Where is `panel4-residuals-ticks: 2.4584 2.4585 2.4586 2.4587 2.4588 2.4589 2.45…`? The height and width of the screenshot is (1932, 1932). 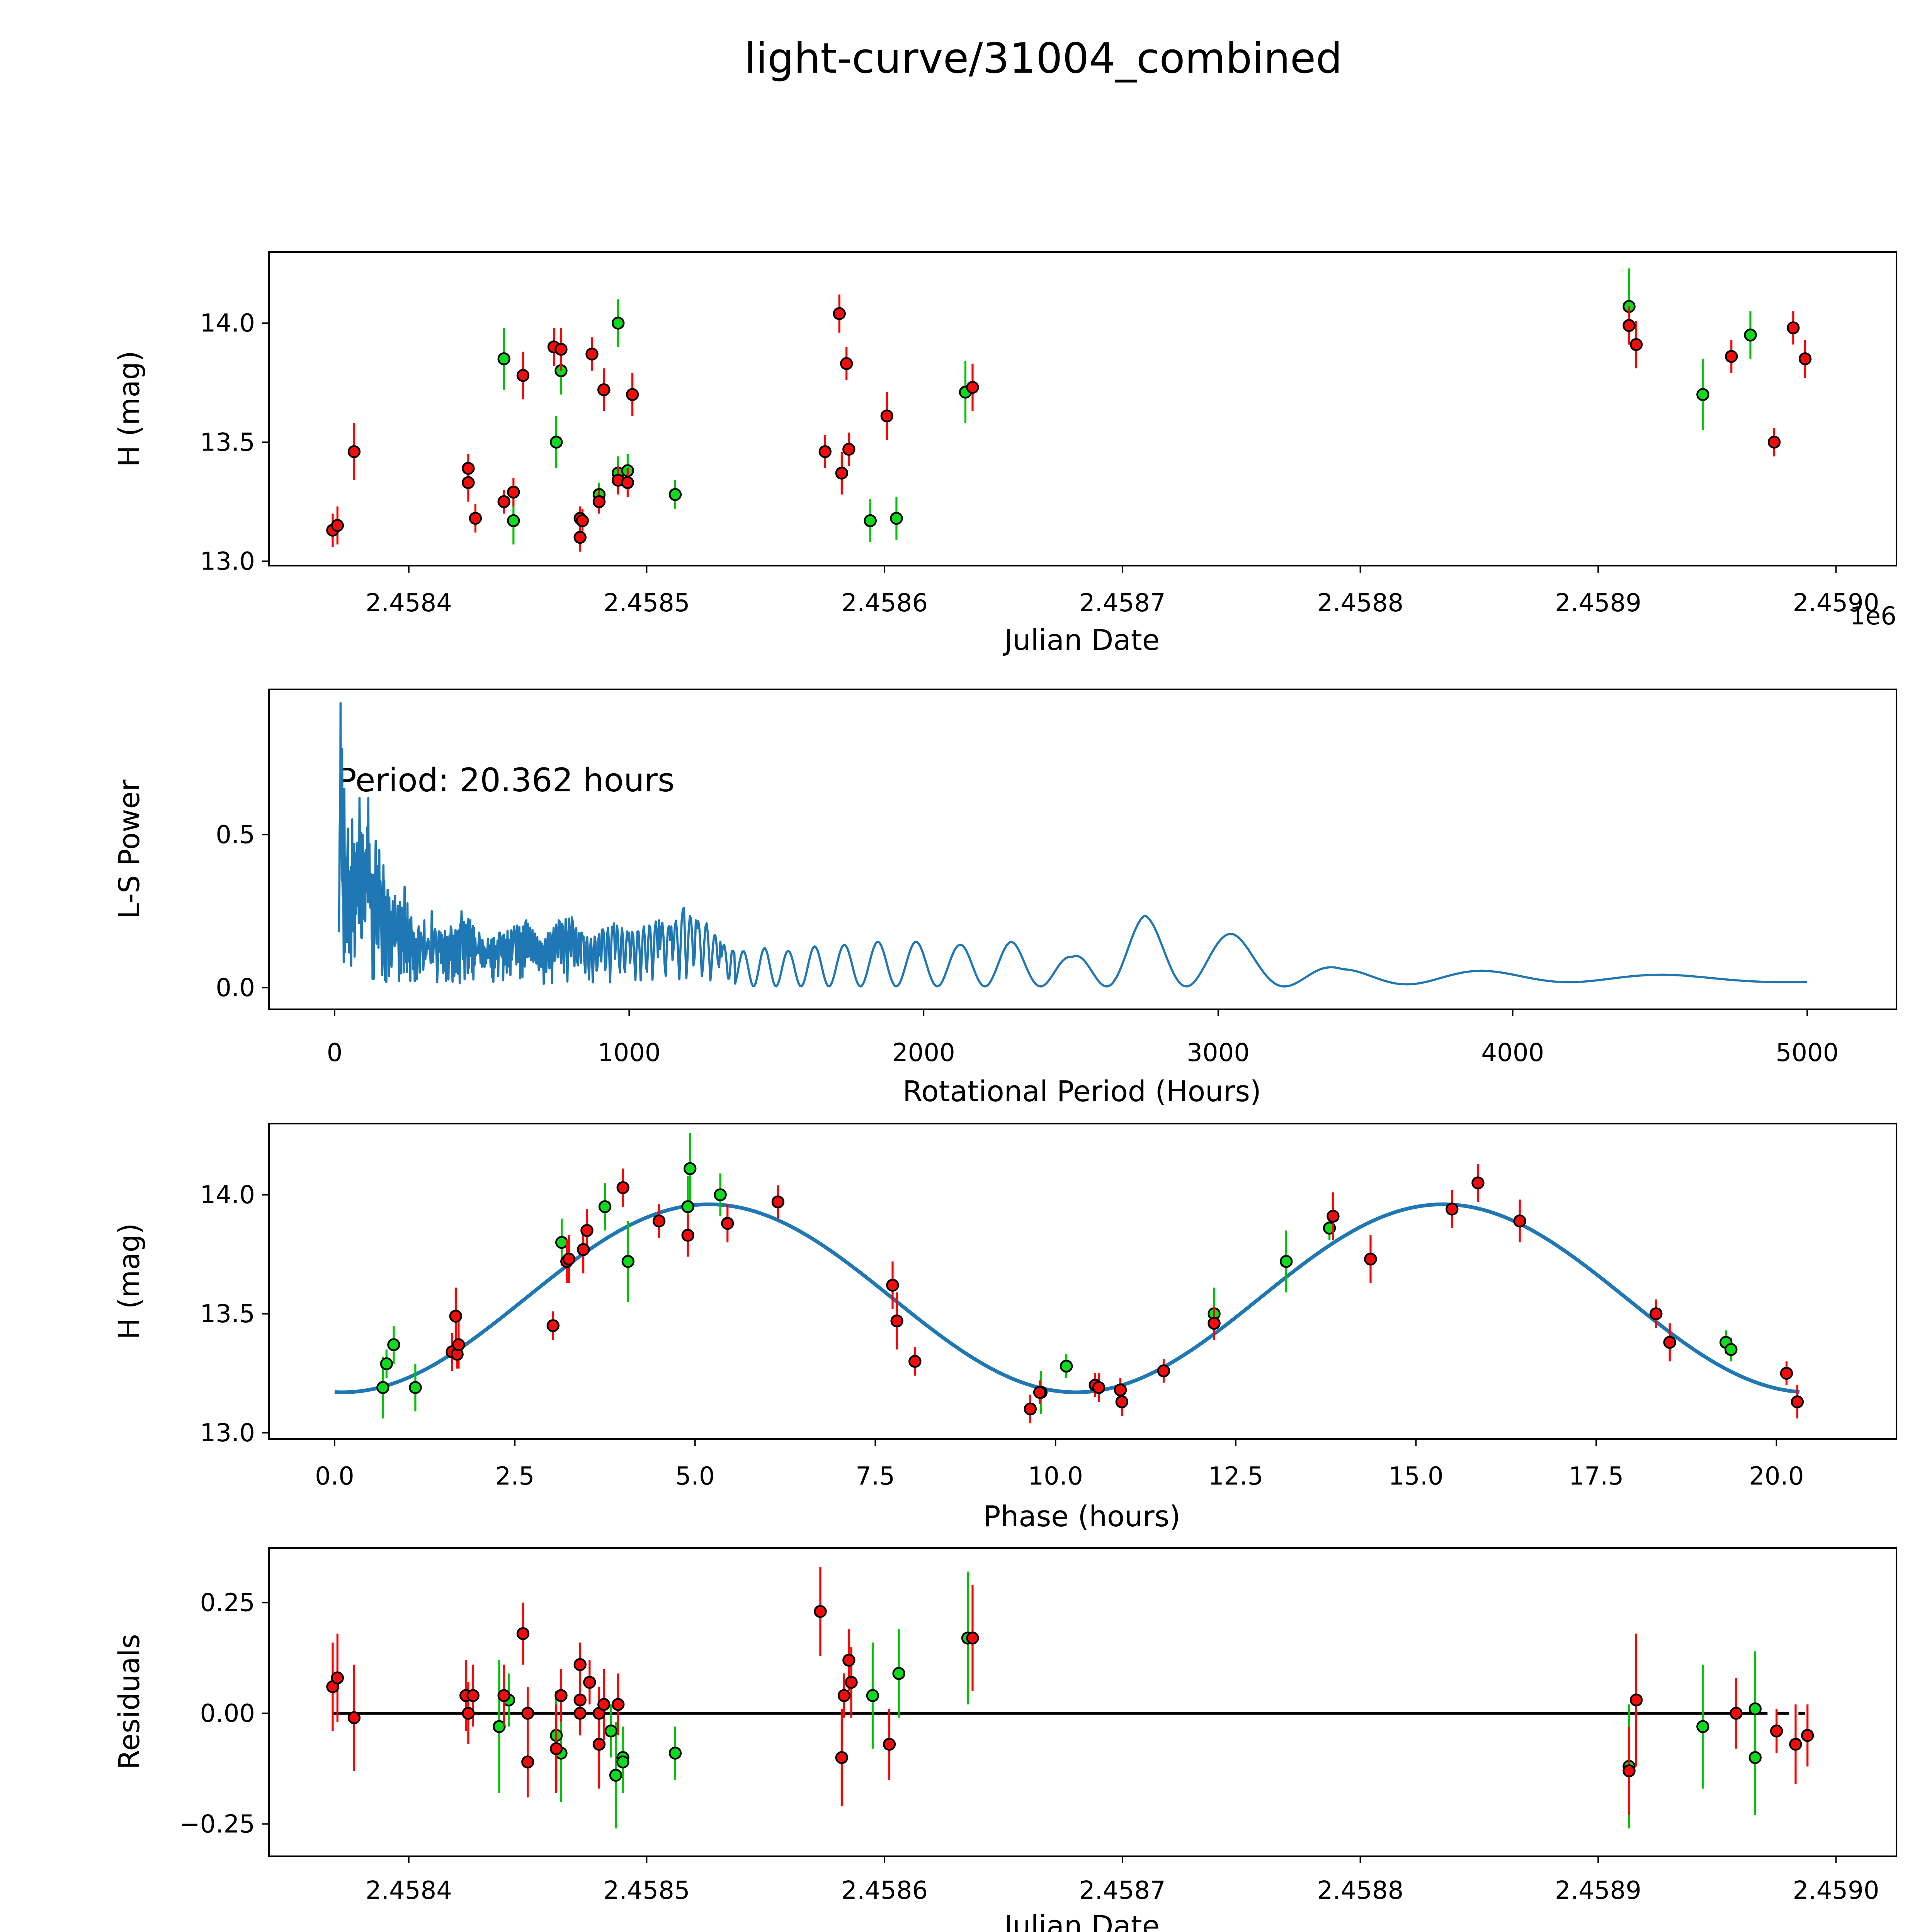 panel4-residuals-ticks: 2.4584 2.4585 2.4586 2.4587 2.4588 2.4589 2.45… is located at coordinates (1029, 1747).